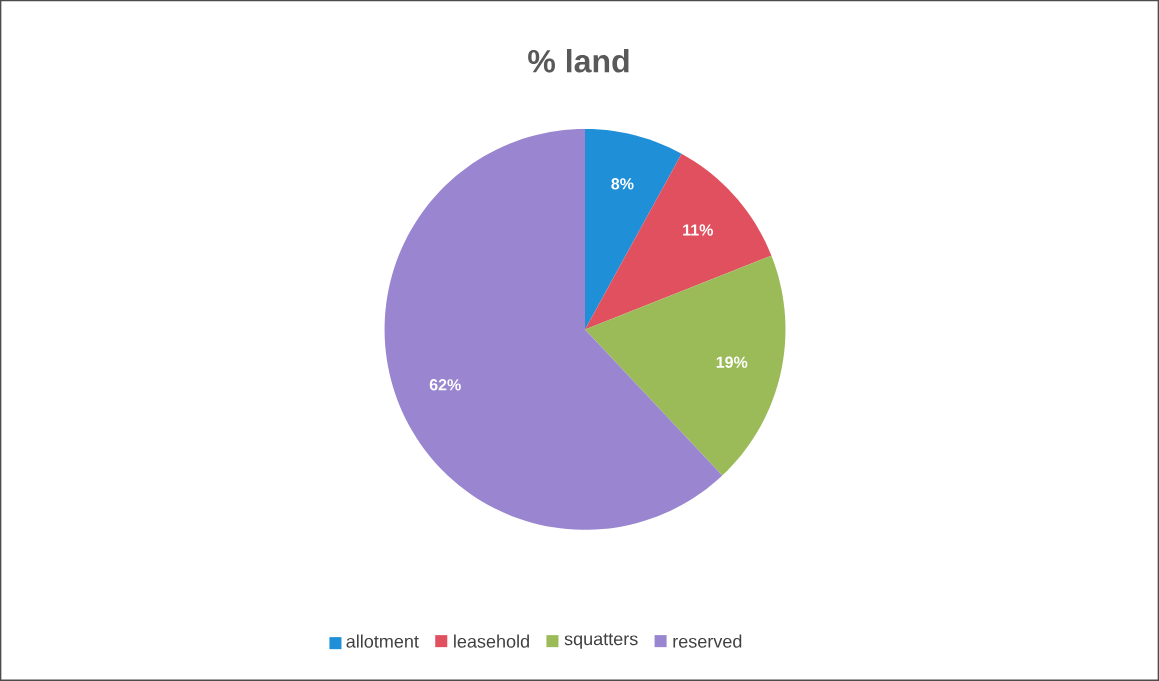  What do you see at coordinates (578, 61) in the screenshot?
I see `chart-title: % land` at bounding box center [578, 61].